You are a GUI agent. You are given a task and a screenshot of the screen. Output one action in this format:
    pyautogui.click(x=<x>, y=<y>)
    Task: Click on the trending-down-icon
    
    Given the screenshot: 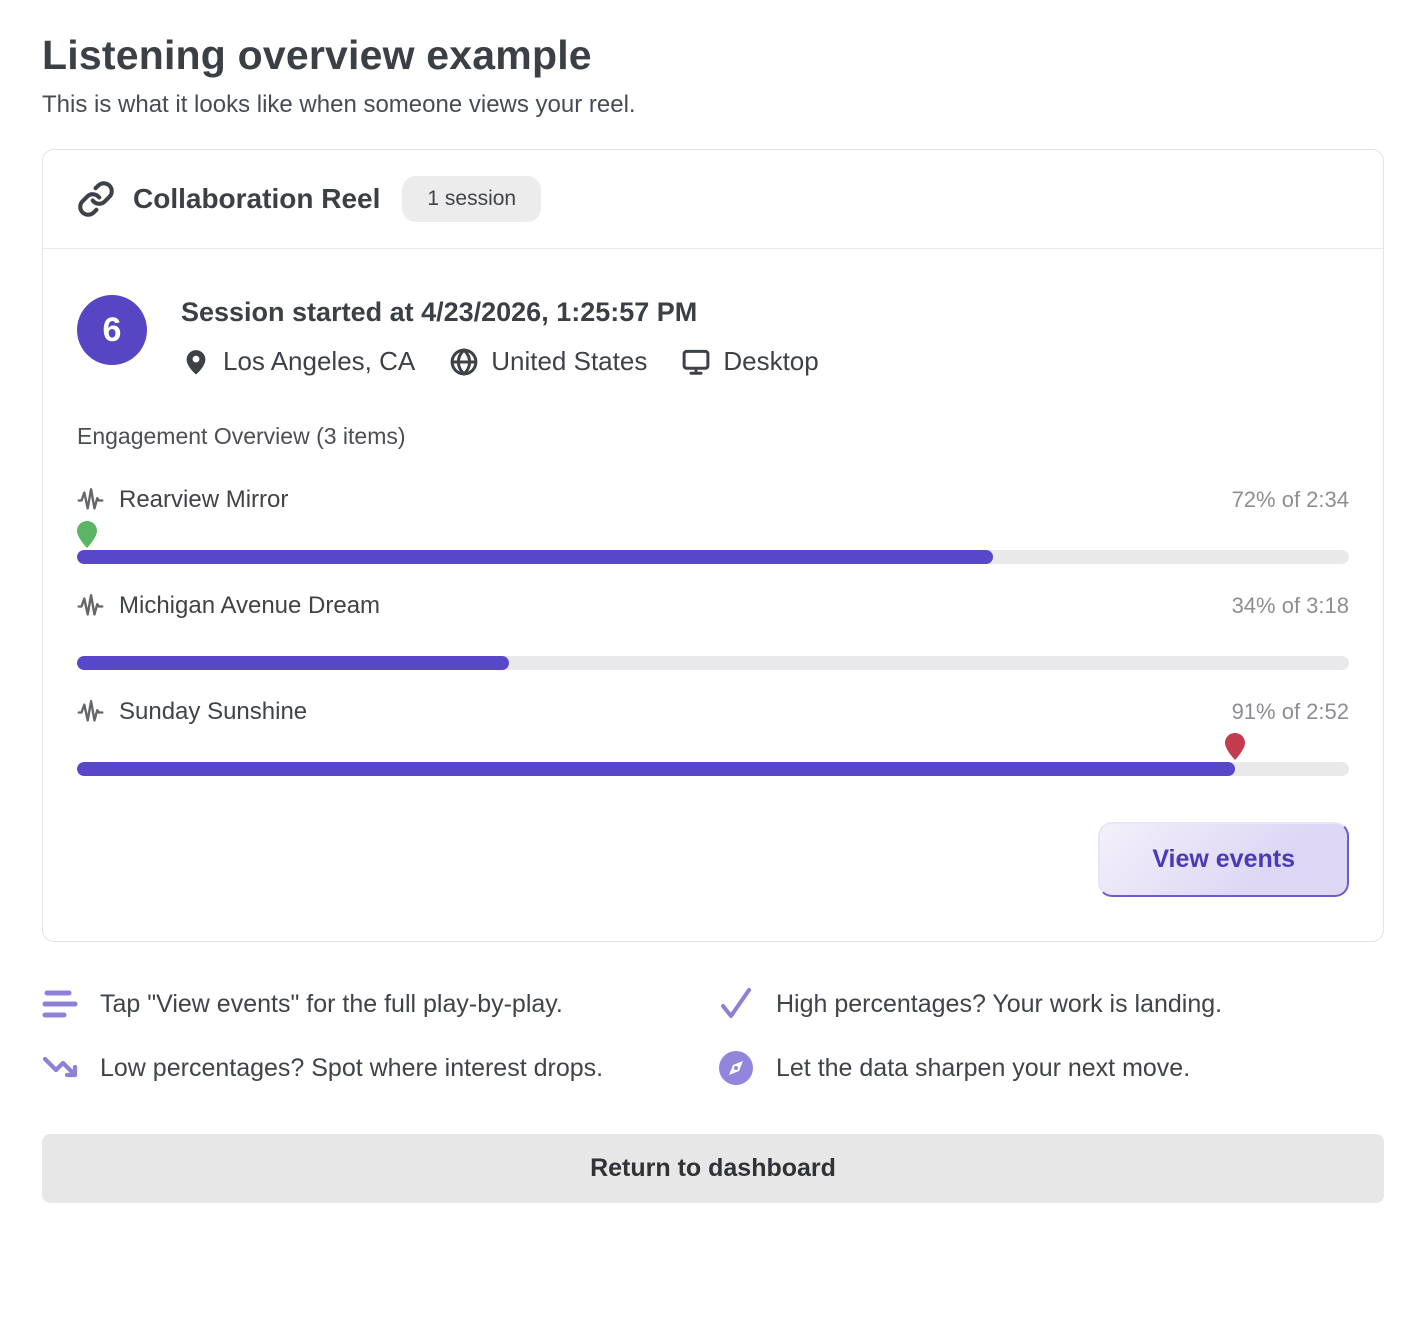 What is the action you would take?
    pyautogui.click(x=60, y=1068)
    